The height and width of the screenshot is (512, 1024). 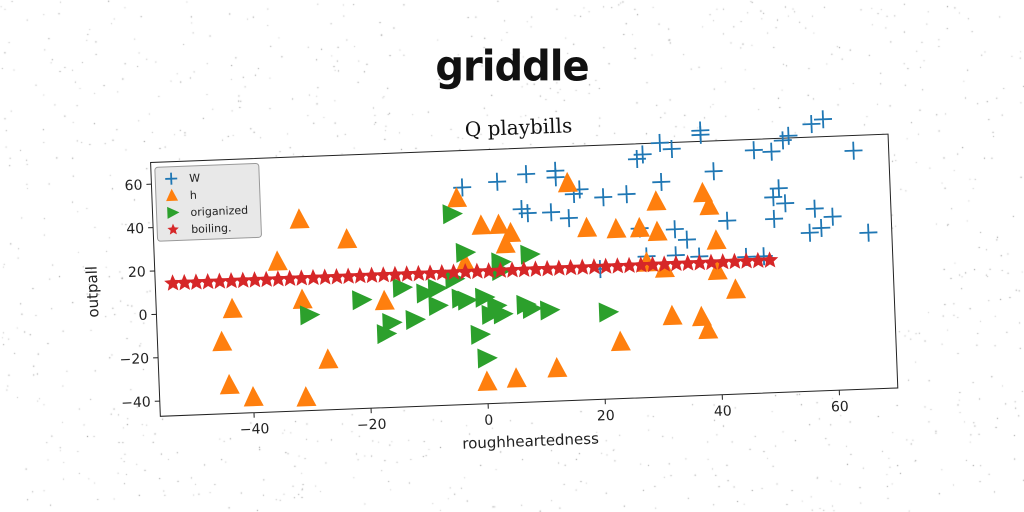 What do you see at coordinates (143, 316) in the screenshot?
I see `y-tick-label: 0` at bounding box center [143, 316].